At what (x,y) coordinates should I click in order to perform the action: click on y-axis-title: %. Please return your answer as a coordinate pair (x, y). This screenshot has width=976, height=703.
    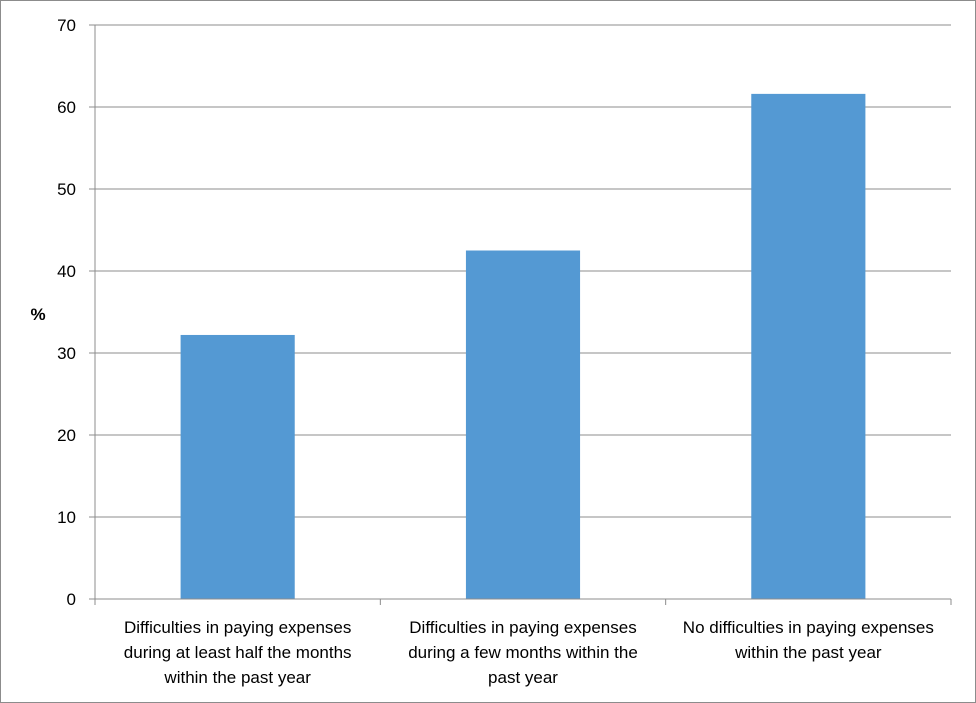
    Looking at the image, I should click on (37, 314).